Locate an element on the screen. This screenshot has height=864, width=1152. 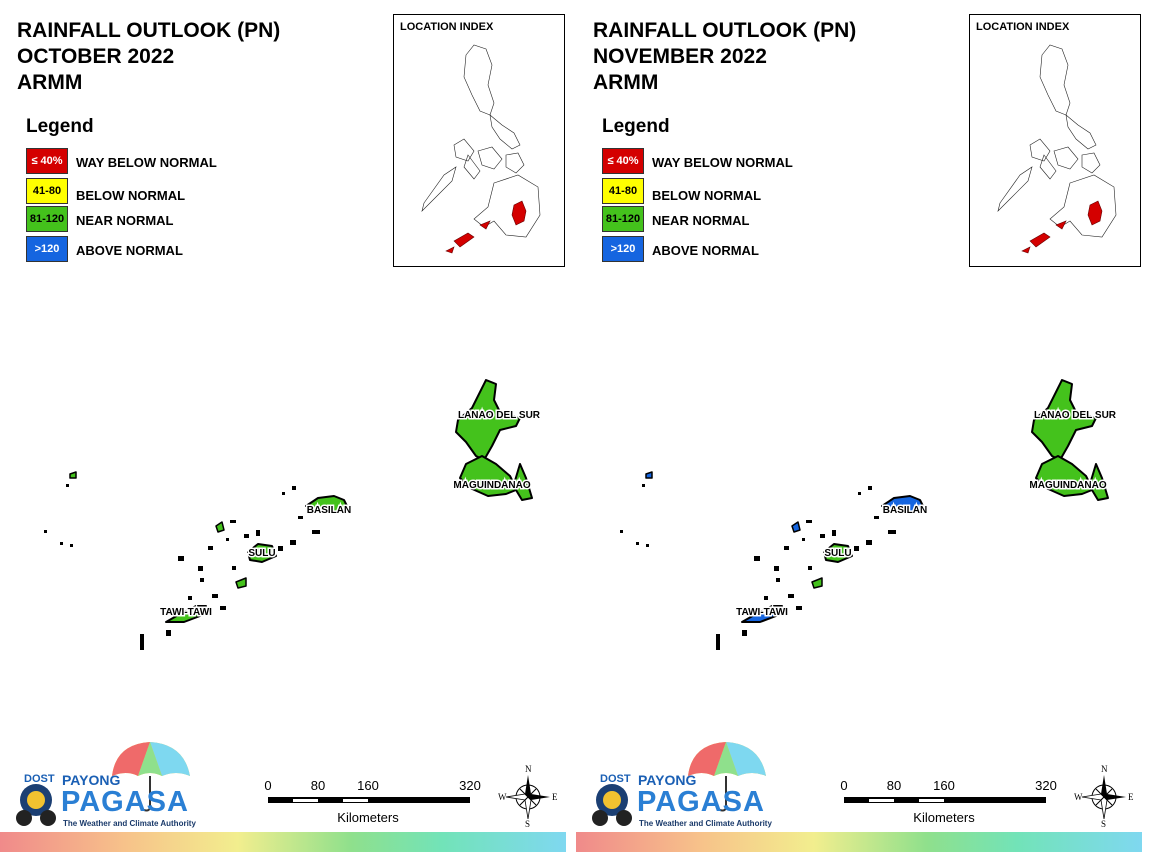
legend-row-near: 81-120 NEAR NORMAL is located at coordinates (732, 220).